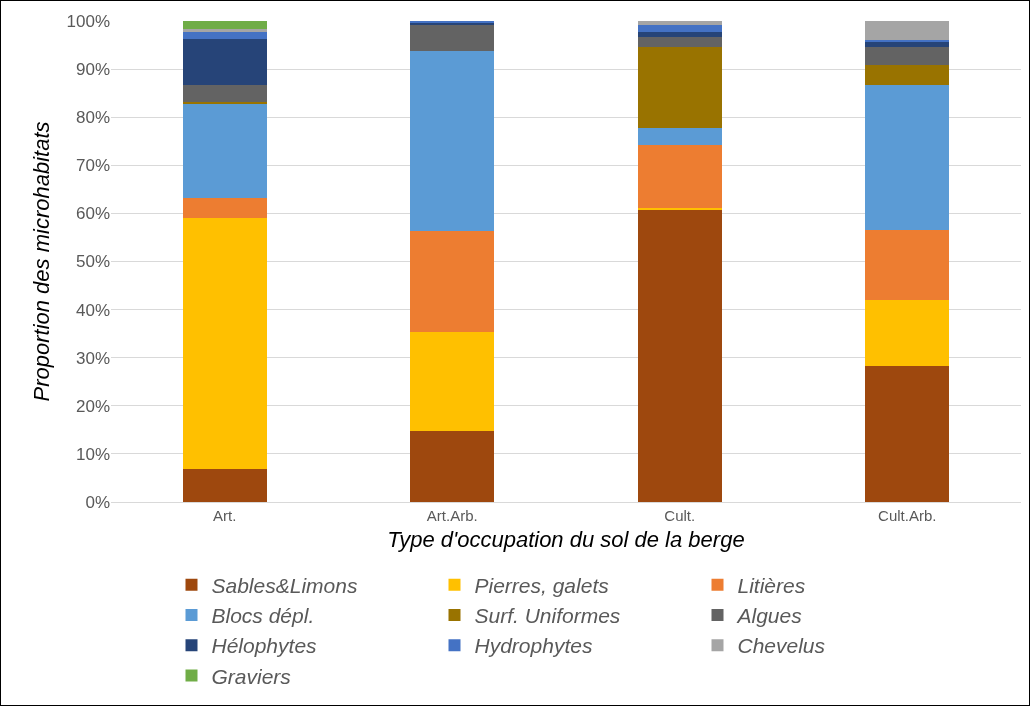 The height and width of the screenshot is (706, 1030). I want to click on y-axis-title: Proportion des microhabitats, so click(42, 261).